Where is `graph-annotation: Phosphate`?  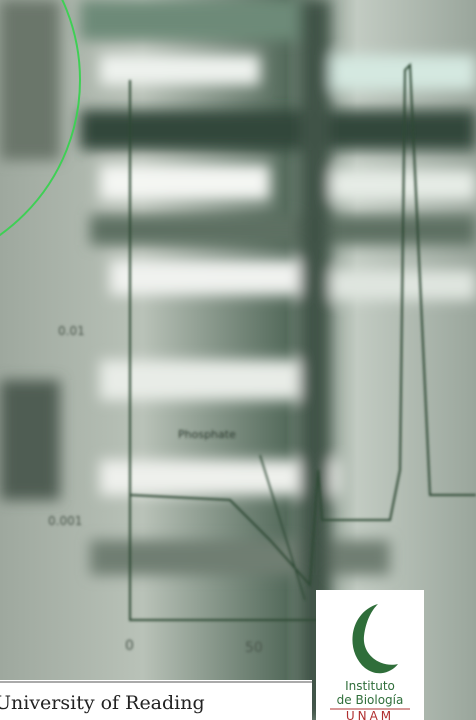
graph-annotation: Phosphate is located at coordinates (207, 434).